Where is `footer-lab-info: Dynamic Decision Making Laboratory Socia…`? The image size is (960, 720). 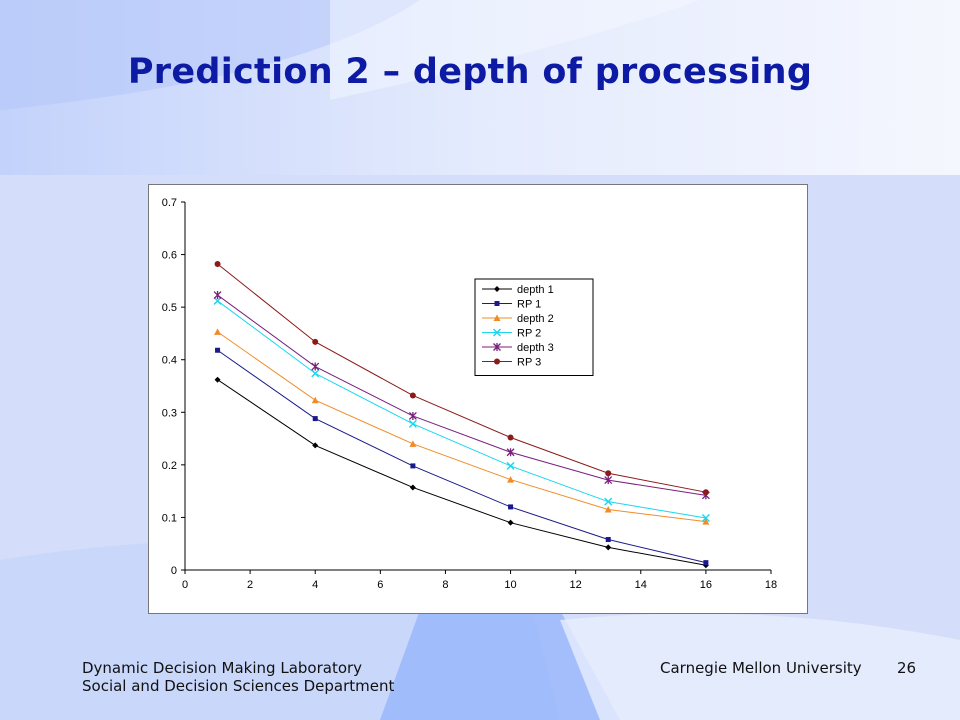 footer-lab-info: Dynamic Decision Making Laboratory Socia… is located at coordinates (238, 677).